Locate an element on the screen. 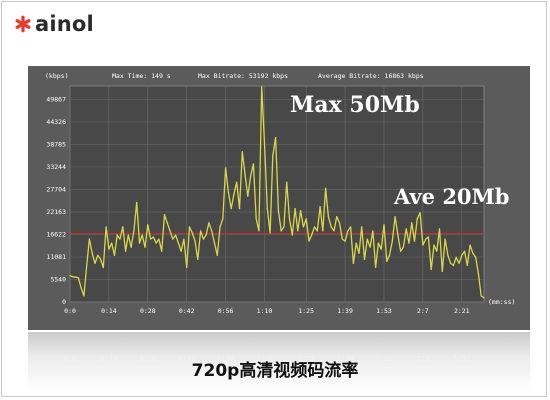 The height and width of the screenshot is (400, 550). x-tick-label: 0:14 is located at coordinates (109, 311).